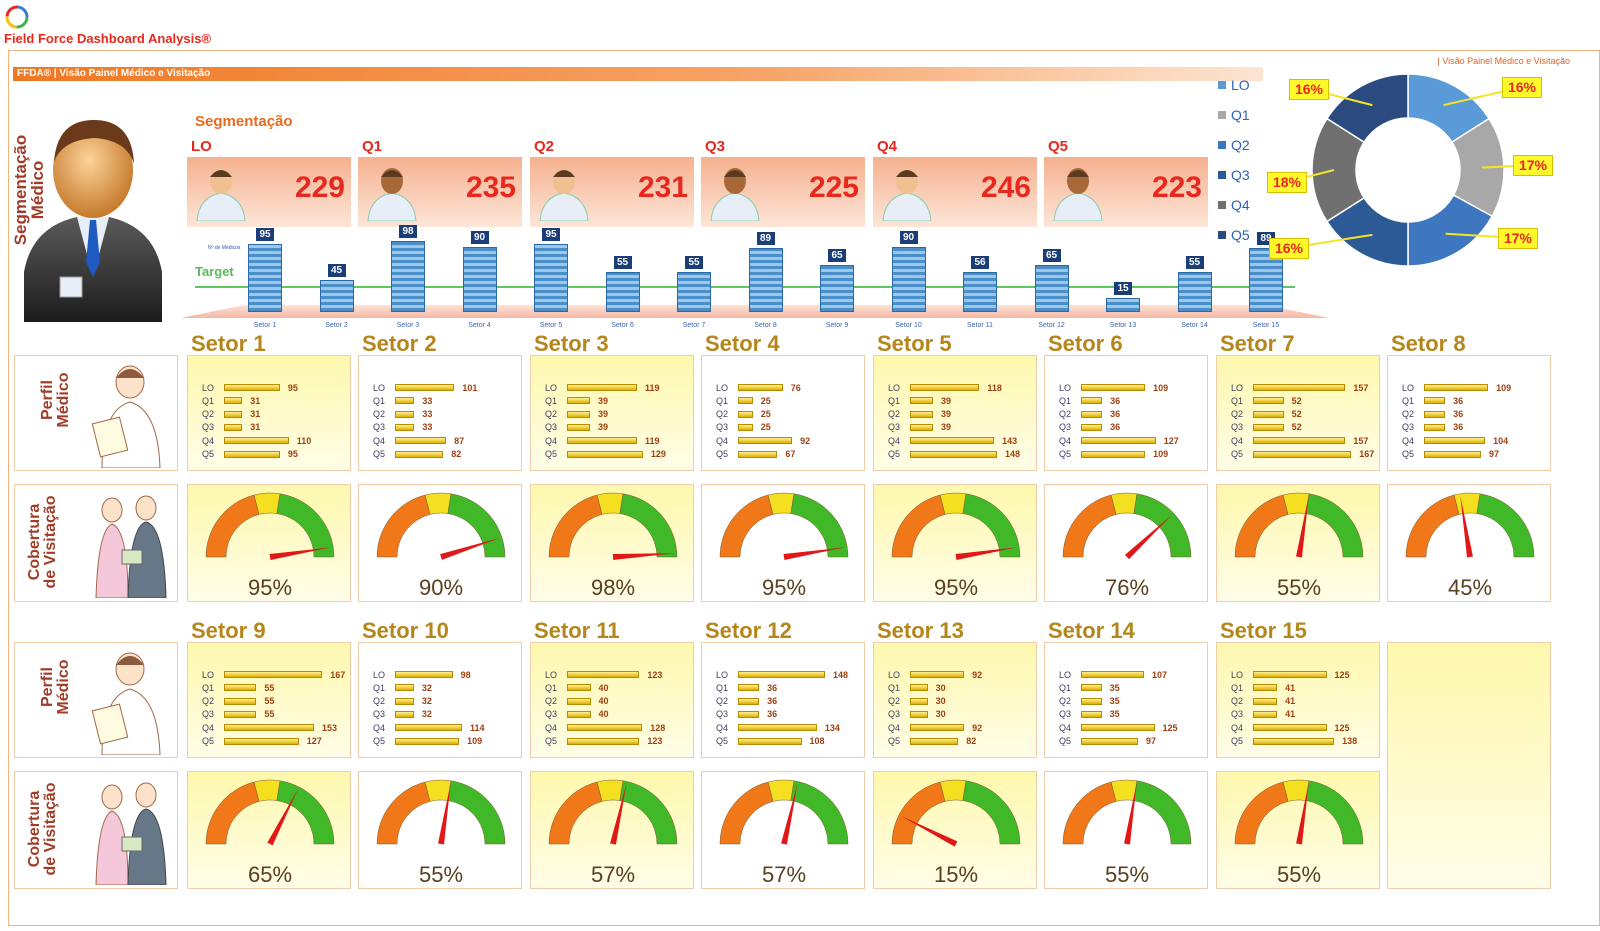  I want to click on segment-card-q2: 231, so click(612, 192).